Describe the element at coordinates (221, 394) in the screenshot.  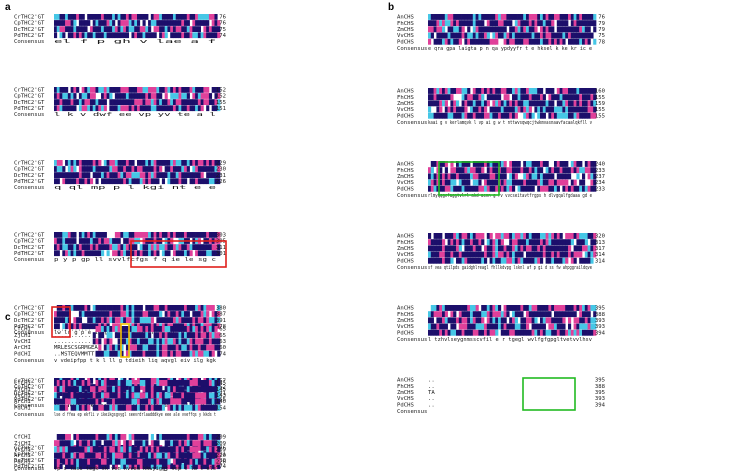
I see `sequence-position: 471` at that location.